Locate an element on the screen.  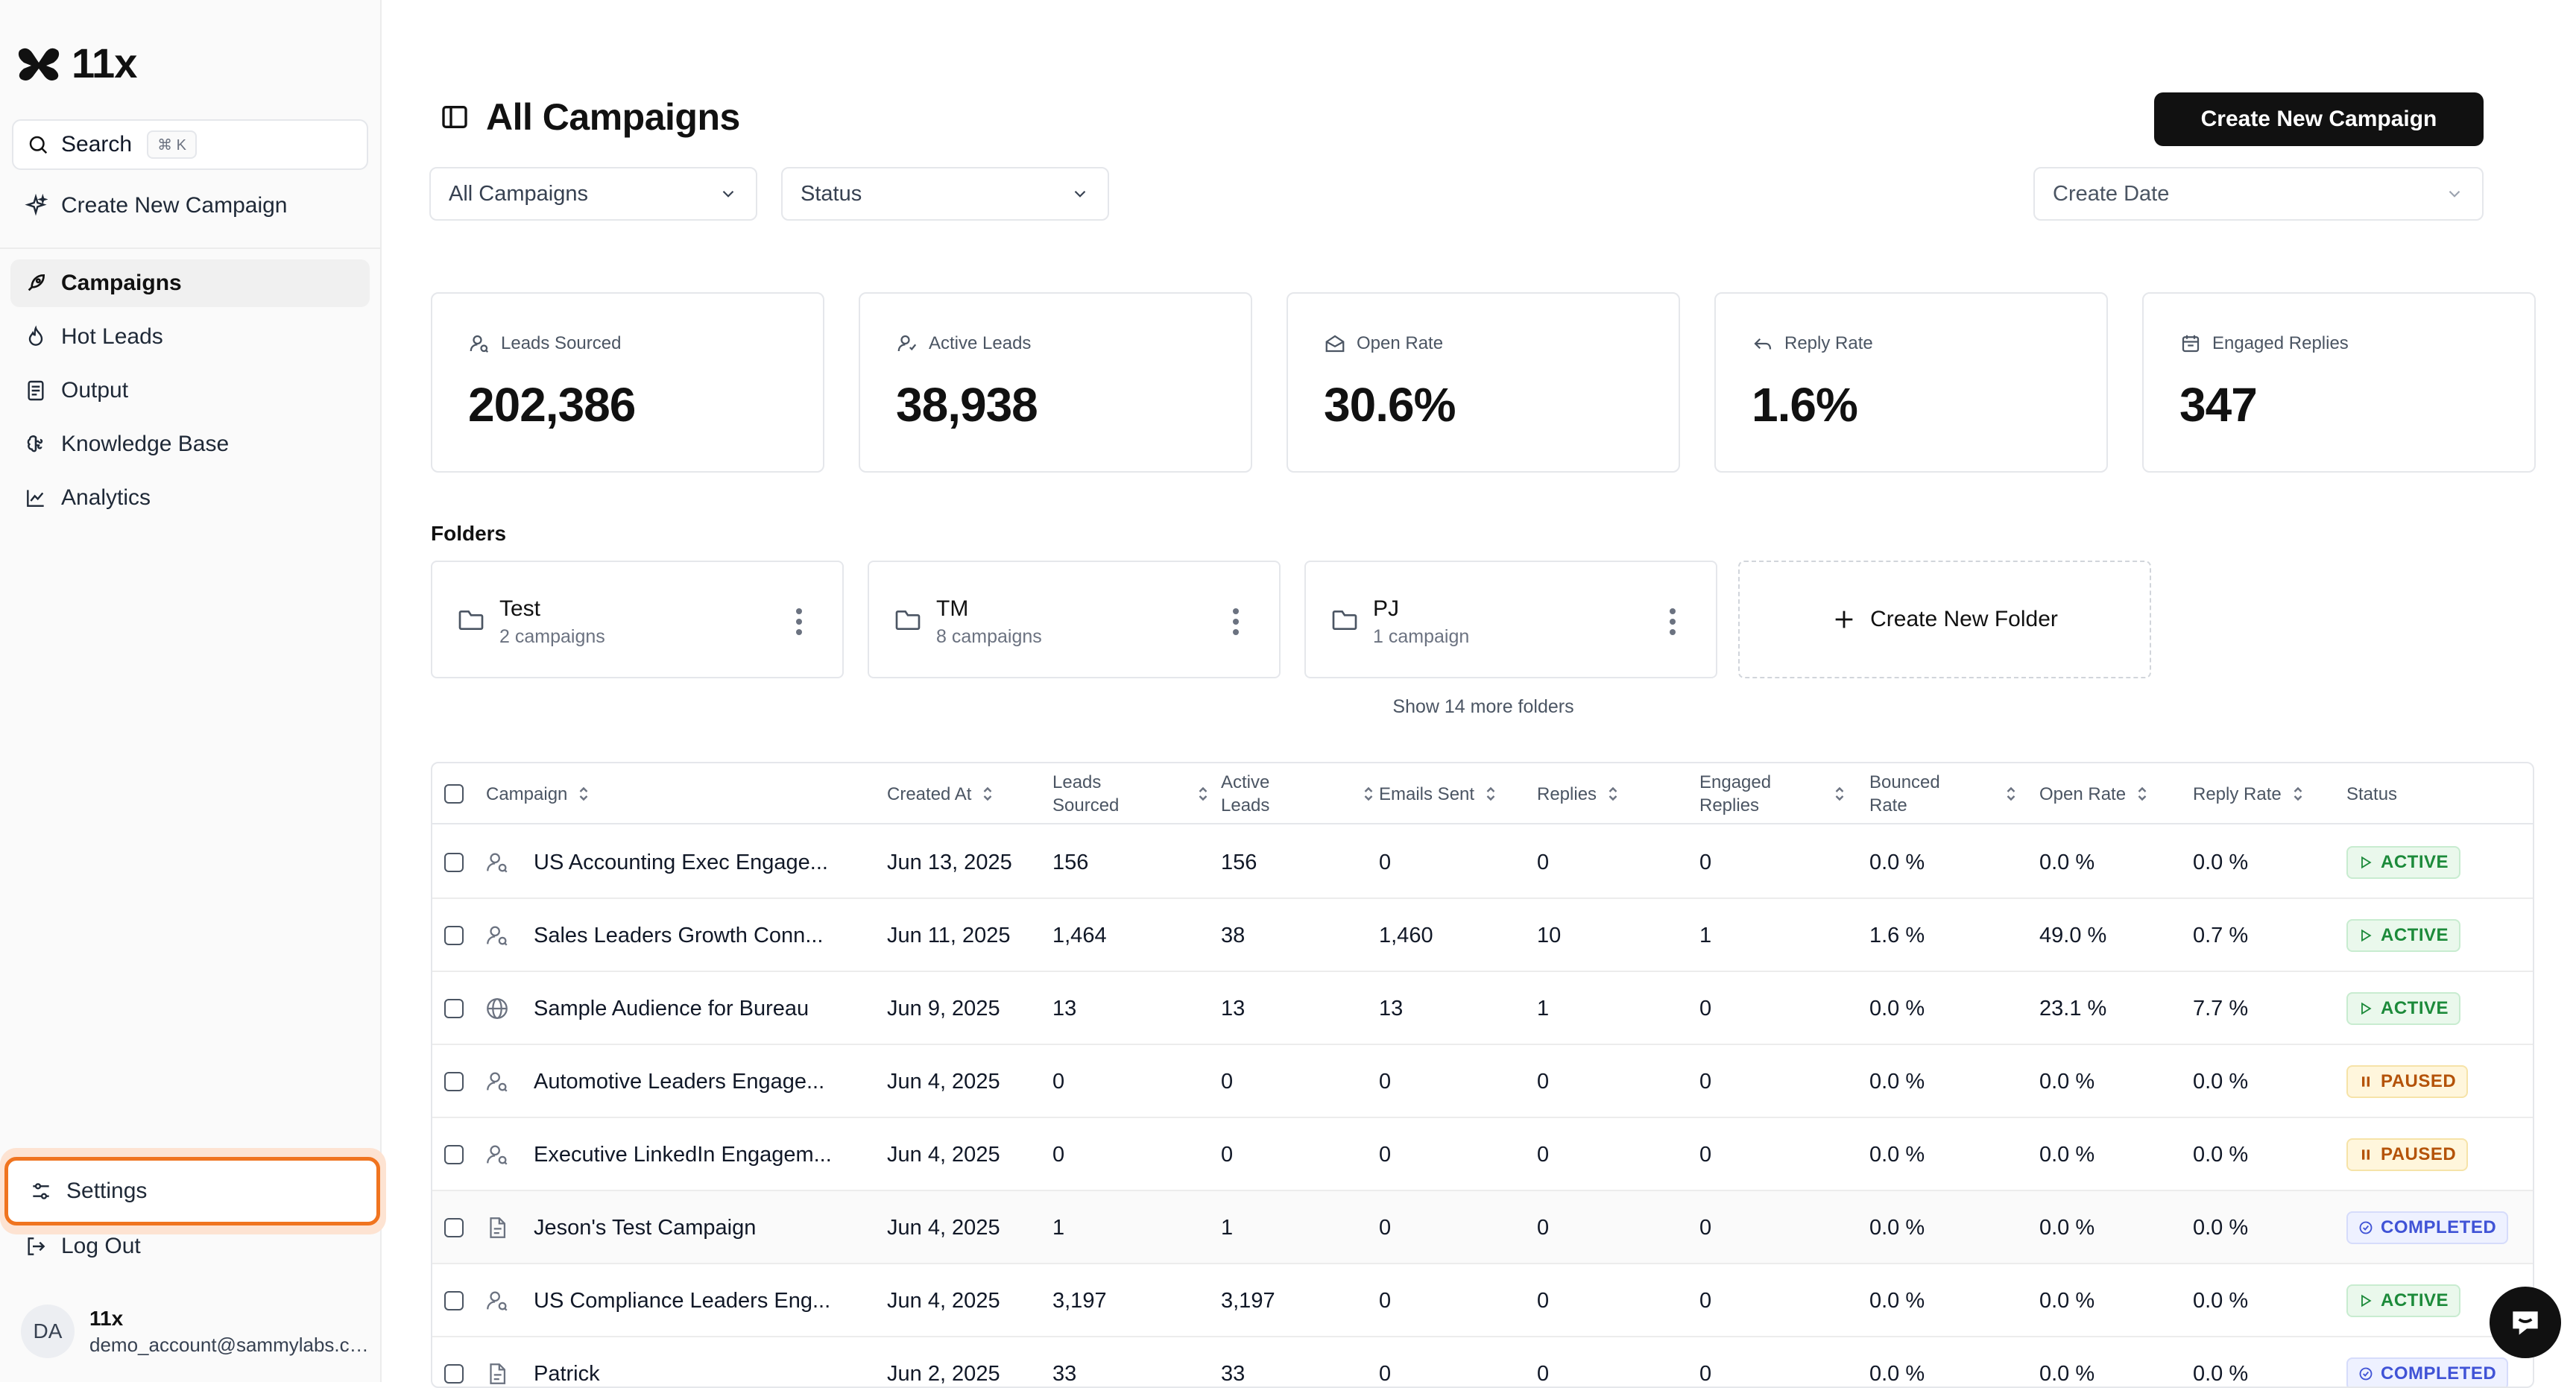
sidebar-item-label: Knowledge Base is located at coordinates (145, 444).